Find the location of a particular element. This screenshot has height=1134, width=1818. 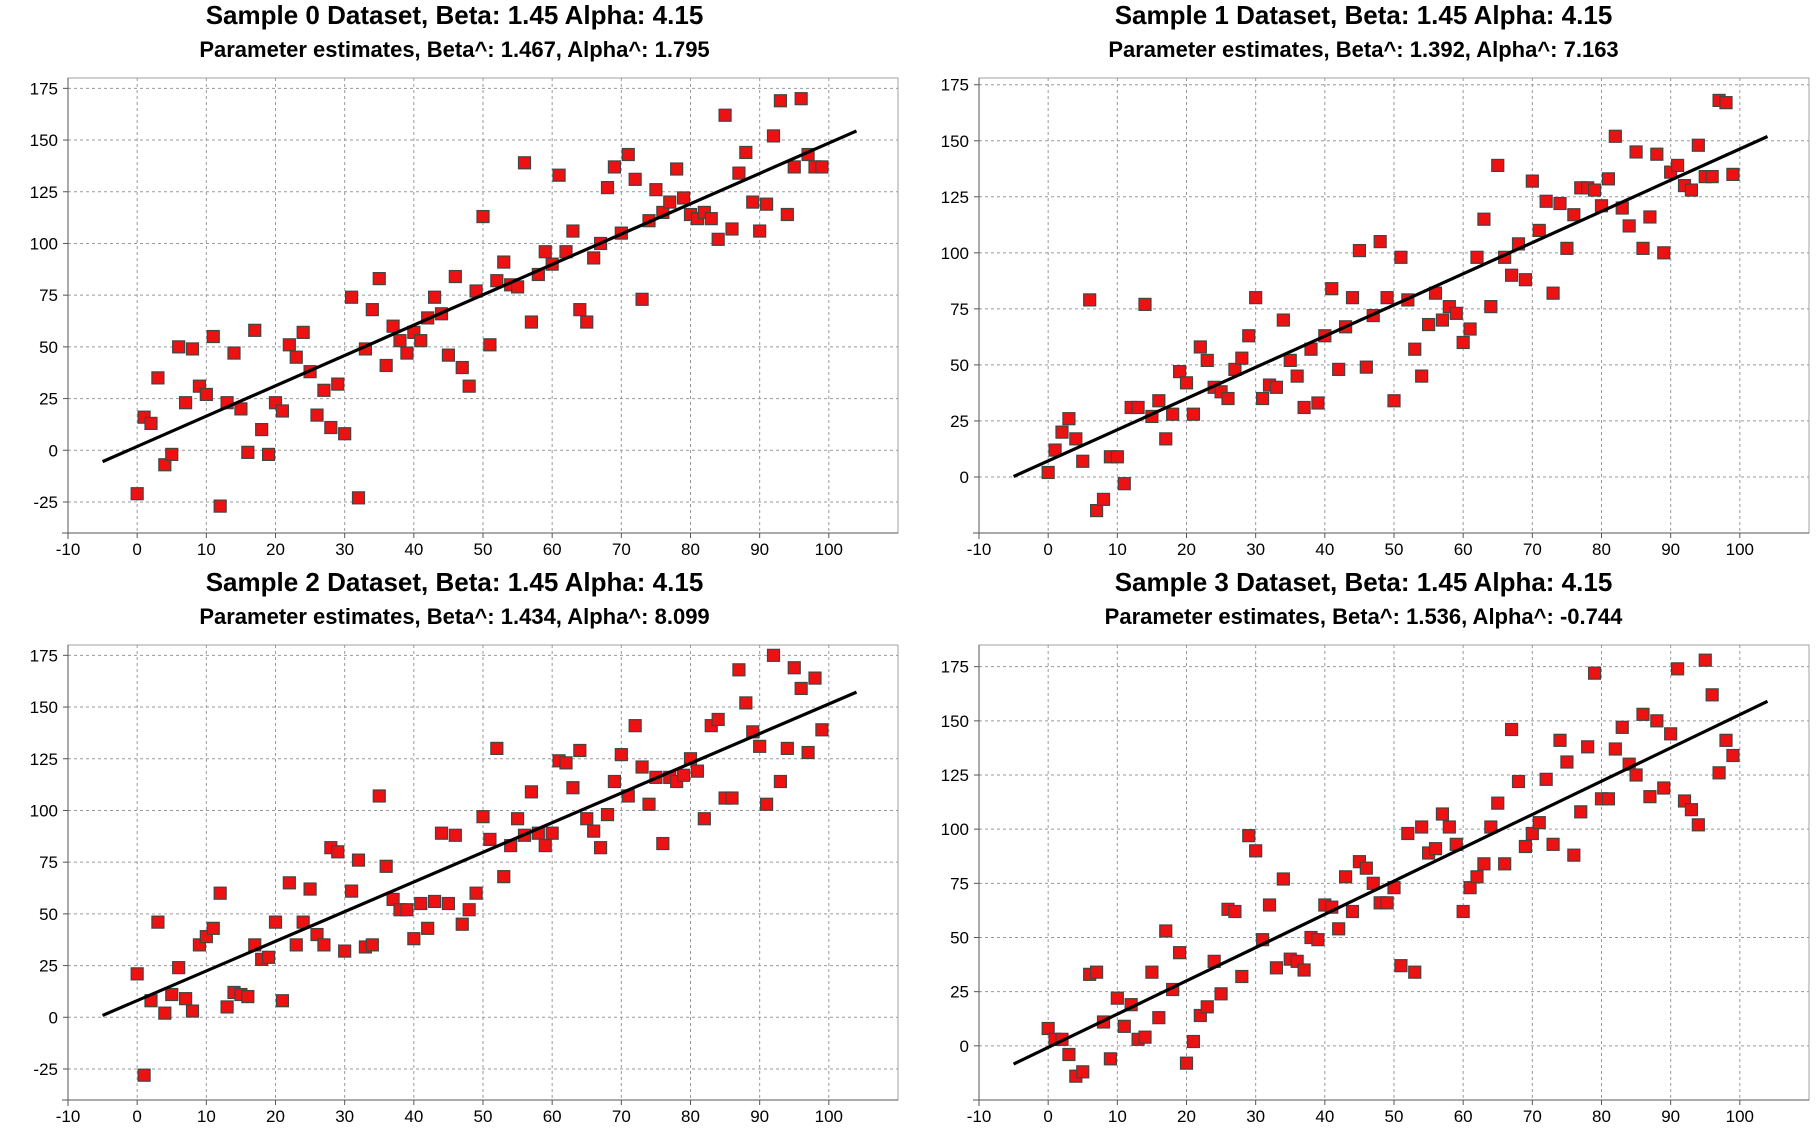

y-tick-label: 100 is located at coordinates (955, 253).